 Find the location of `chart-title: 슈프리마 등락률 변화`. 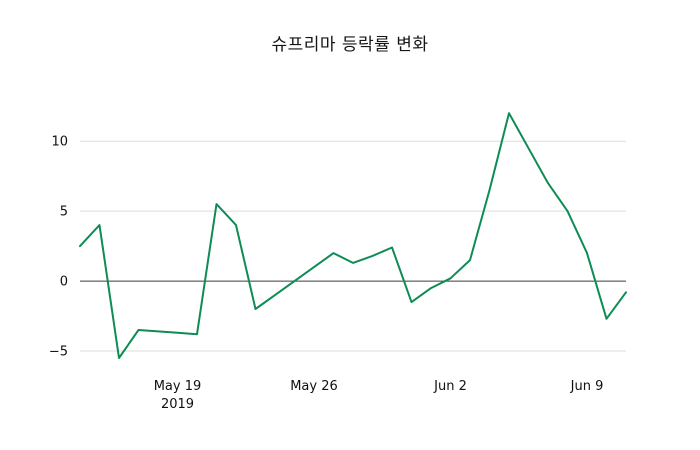

chart-title: 슈프리마 등락률 변화 is located at coordinates (350, 45).